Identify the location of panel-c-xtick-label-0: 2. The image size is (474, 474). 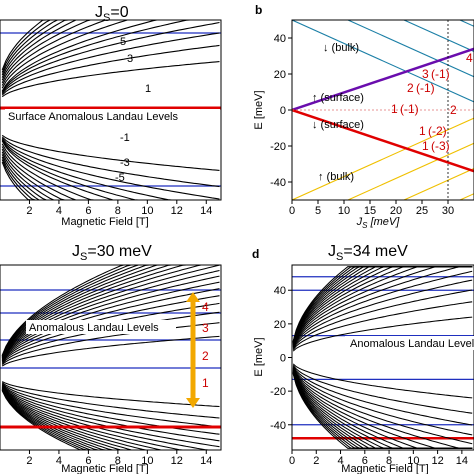
(29, 461).